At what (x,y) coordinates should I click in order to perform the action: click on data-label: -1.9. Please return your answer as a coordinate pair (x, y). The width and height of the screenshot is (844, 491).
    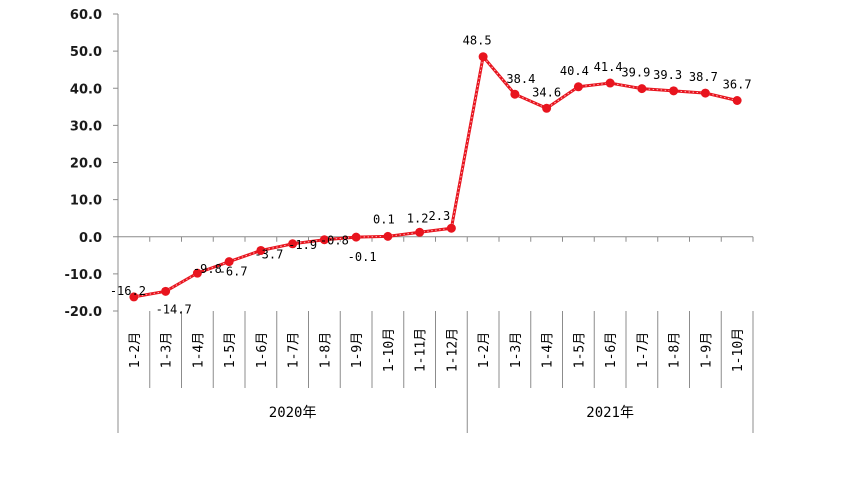
    Looking at the image, I should click on (302, 245).